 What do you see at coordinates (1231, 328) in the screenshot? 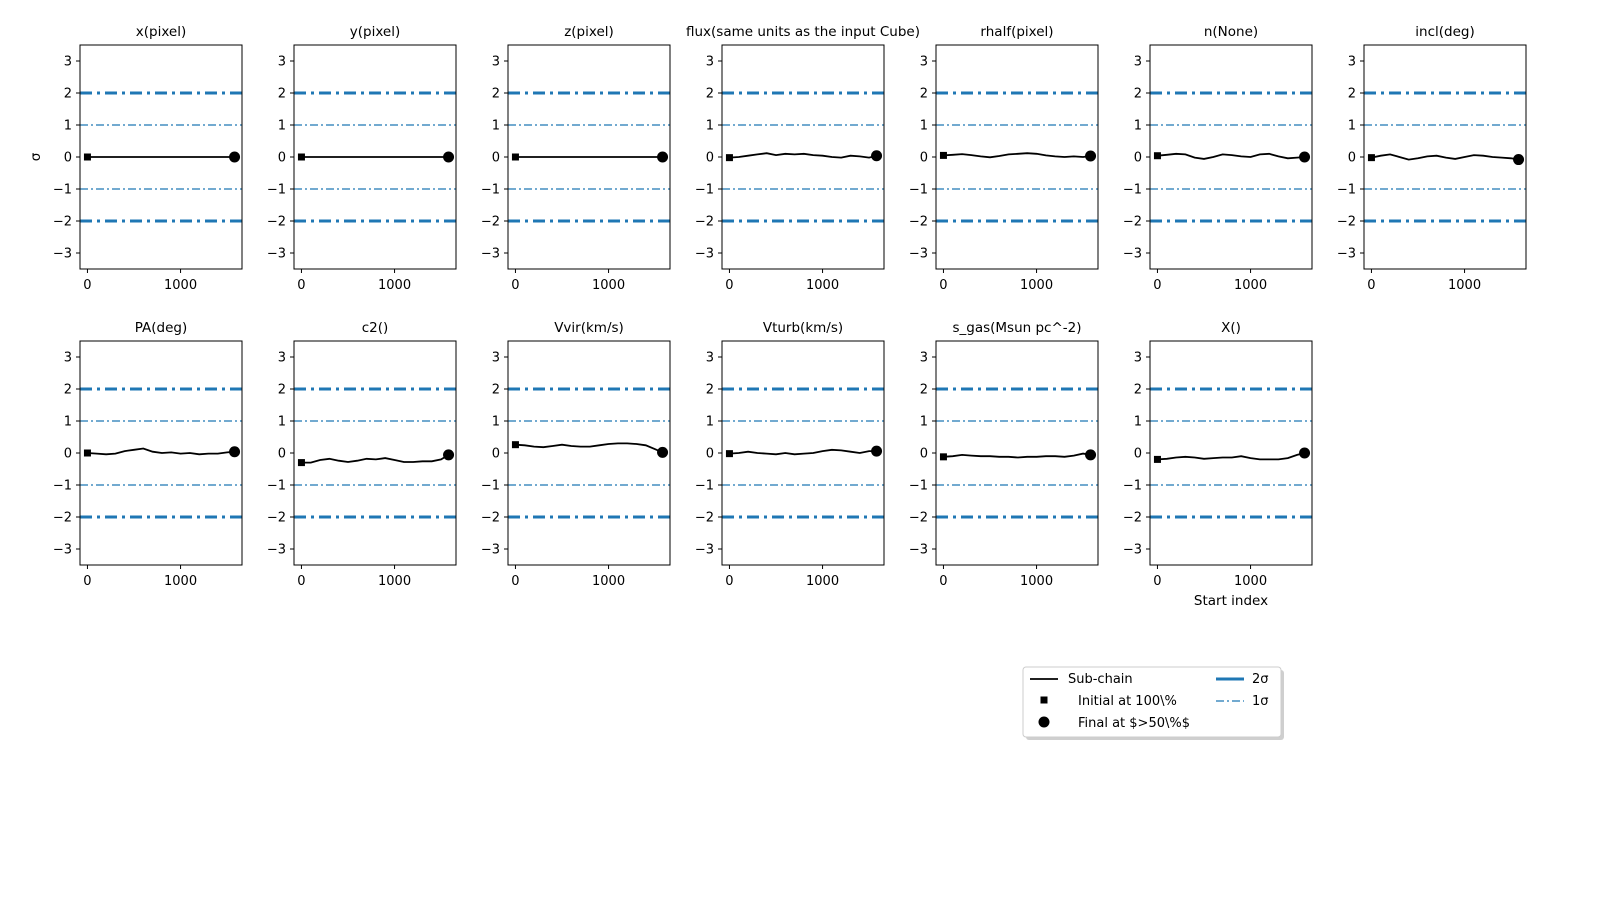
I see `panel-title: X()` at bounding box center [1231, 328].